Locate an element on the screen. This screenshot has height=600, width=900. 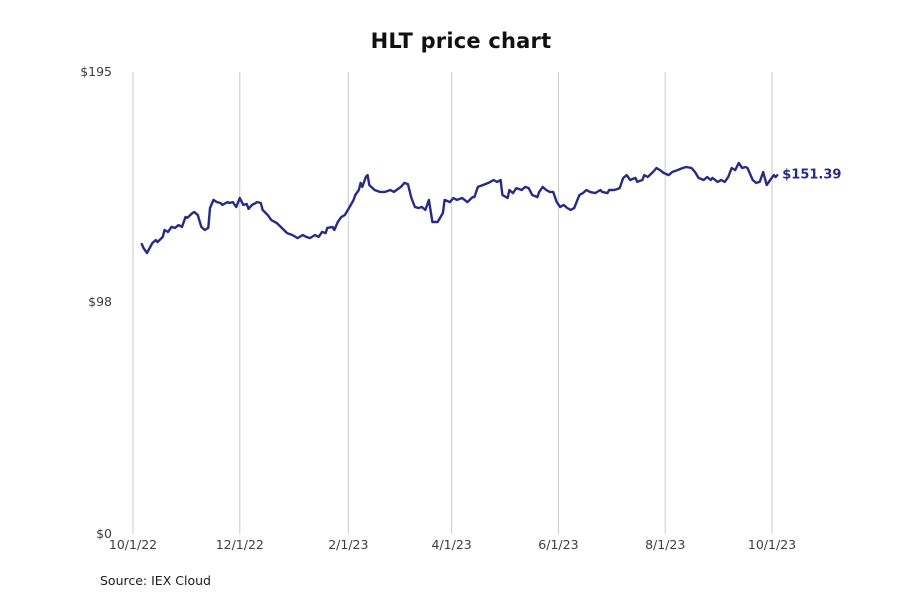
x-axis-tick-label: 10/1/22 is located at coordinates (133, 544).